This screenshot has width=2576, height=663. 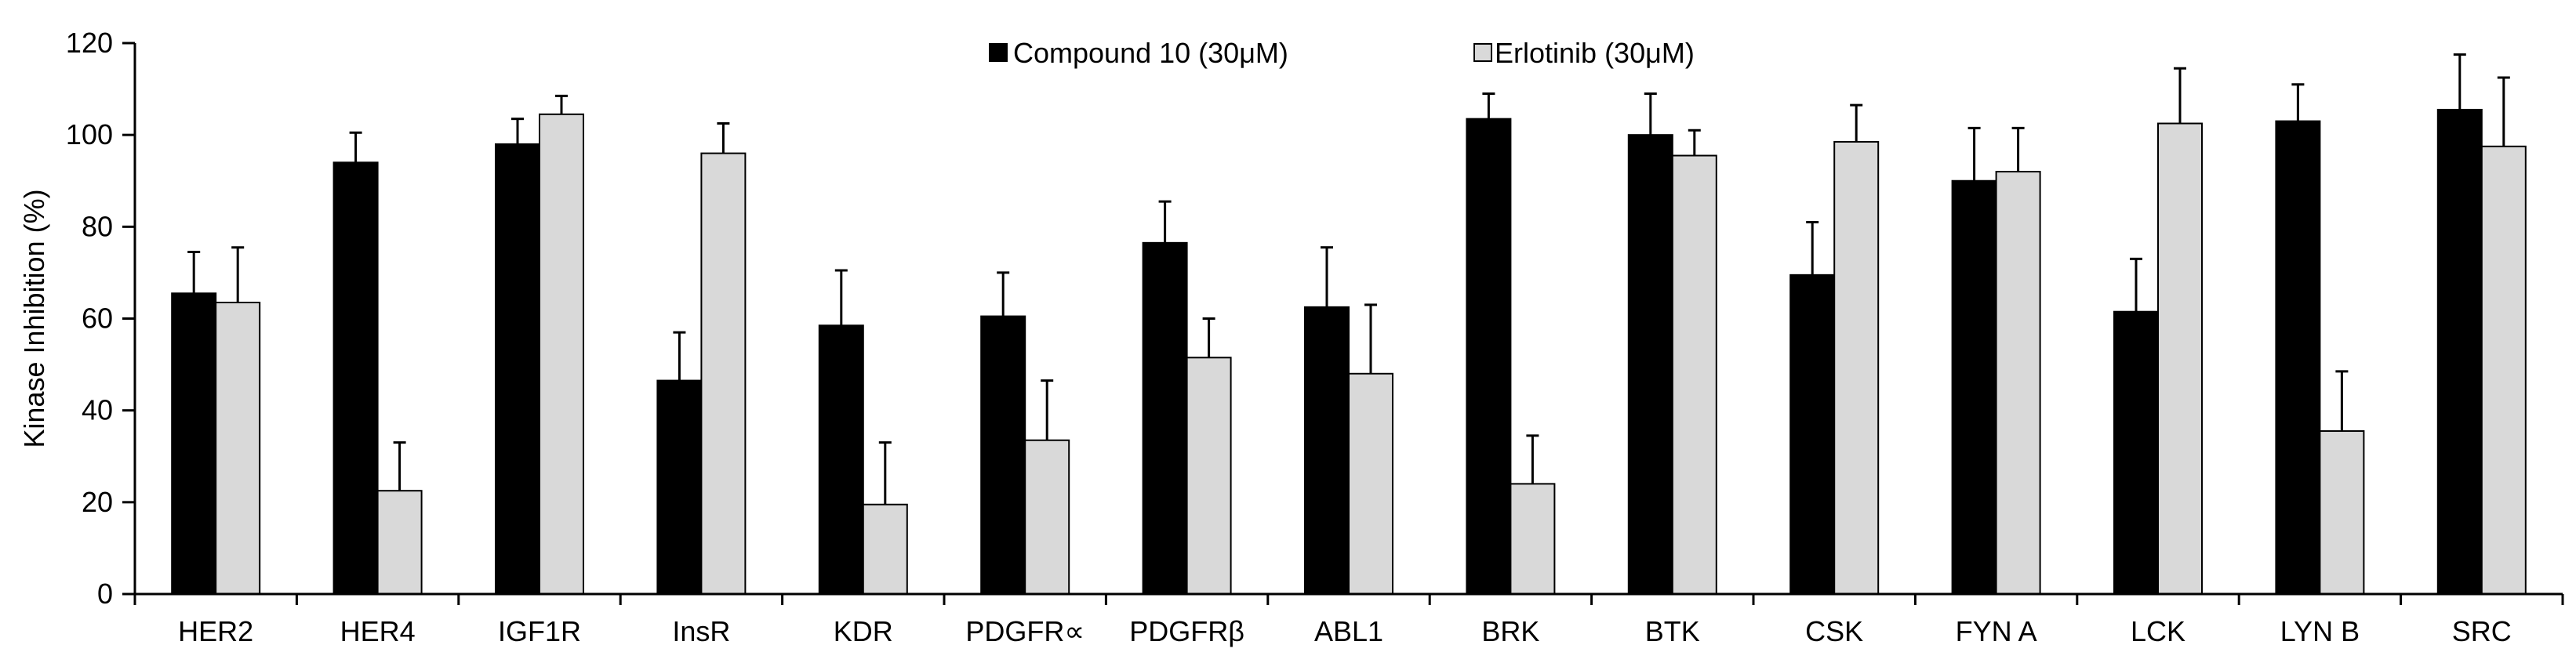 I want to click on x-tick-label-lyn-b: LYN B, so click(x=2320, y=631).